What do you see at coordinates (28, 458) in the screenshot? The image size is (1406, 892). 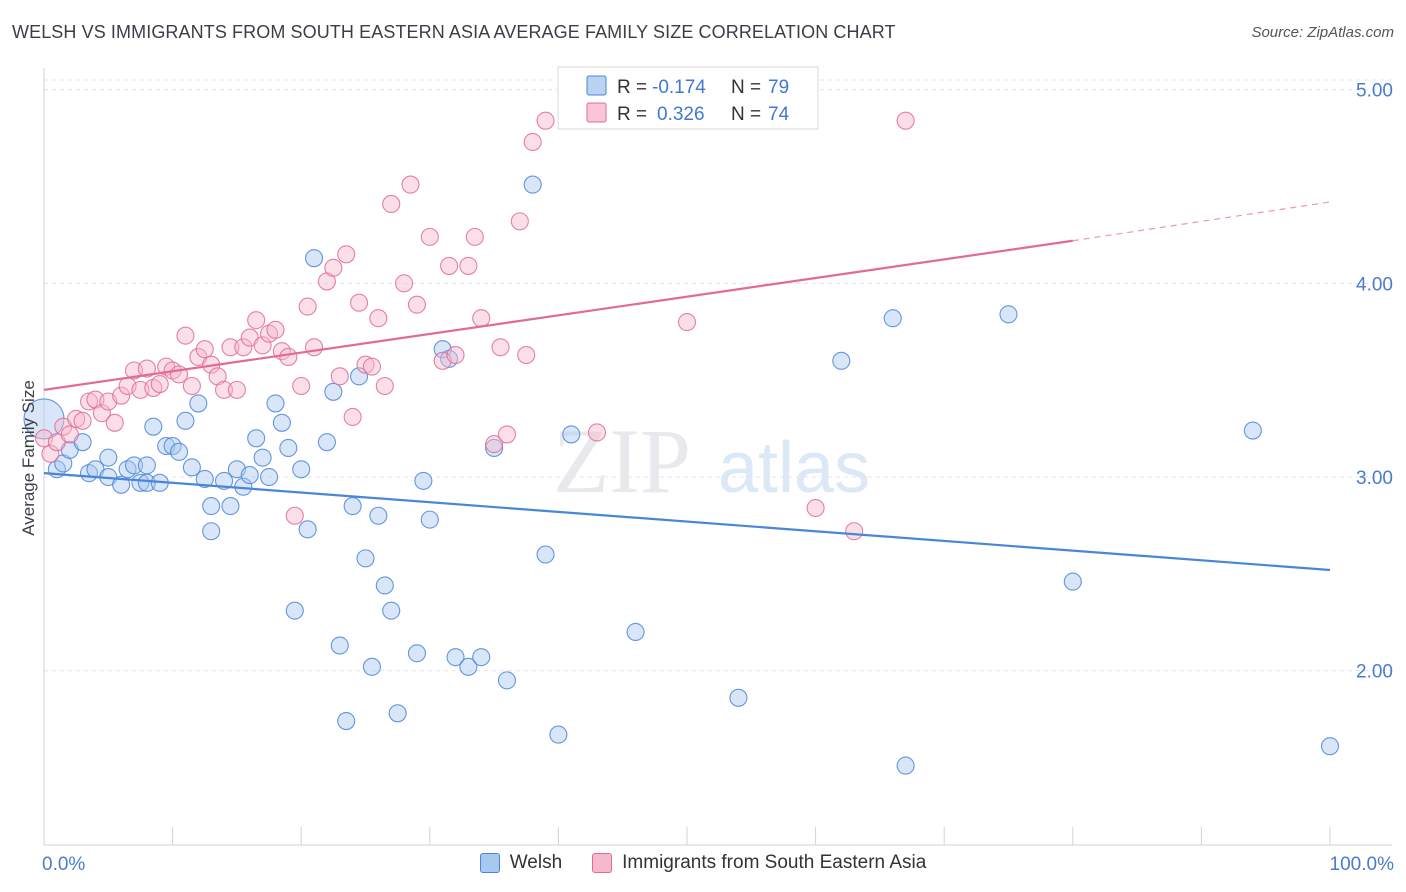 I see `y-axis-title: Average Family Size` at bounding box center [28, 458].